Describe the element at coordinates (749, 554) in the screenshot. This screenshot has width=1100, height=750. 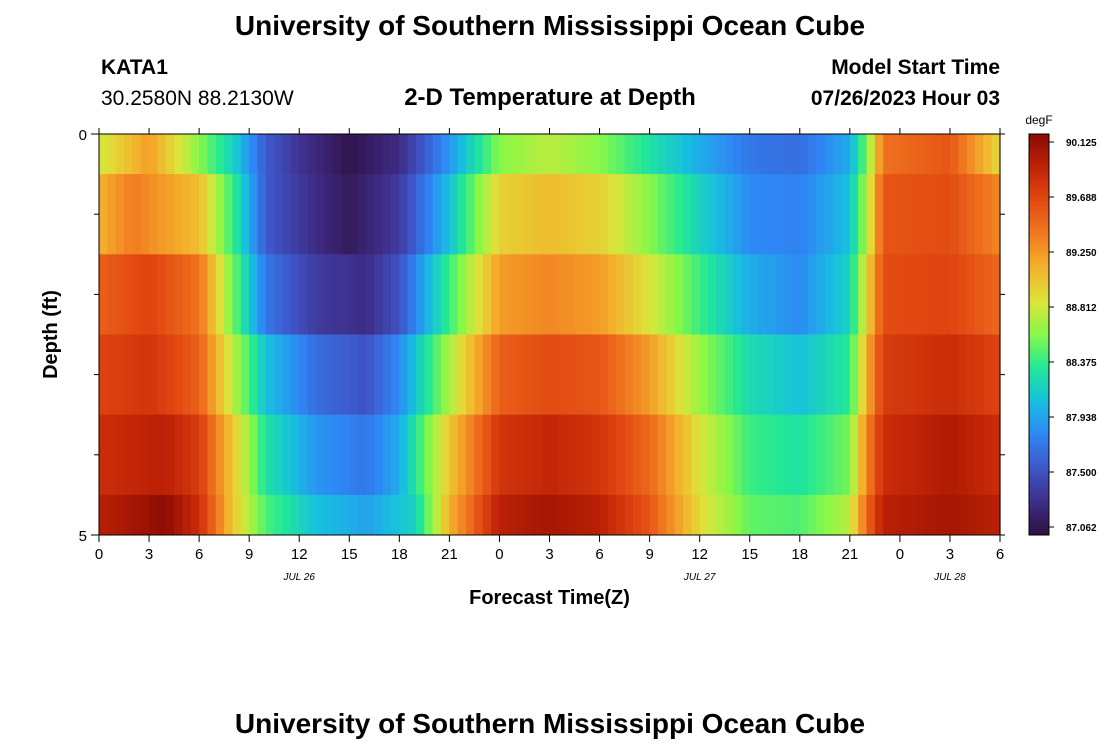
I see `x-tick-label: 15` at that location.